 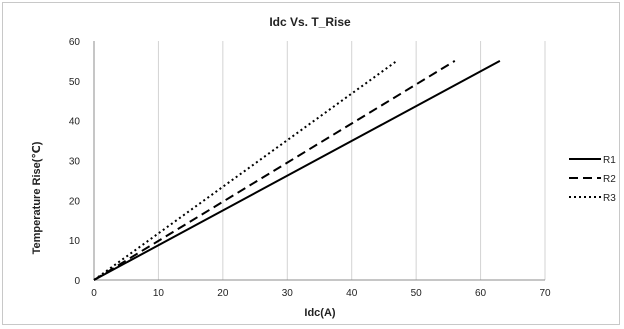 What do you see at coordinates (609, 179) in the screenshot?
I see `legend-label: R2` at bounding box center [609, 179].